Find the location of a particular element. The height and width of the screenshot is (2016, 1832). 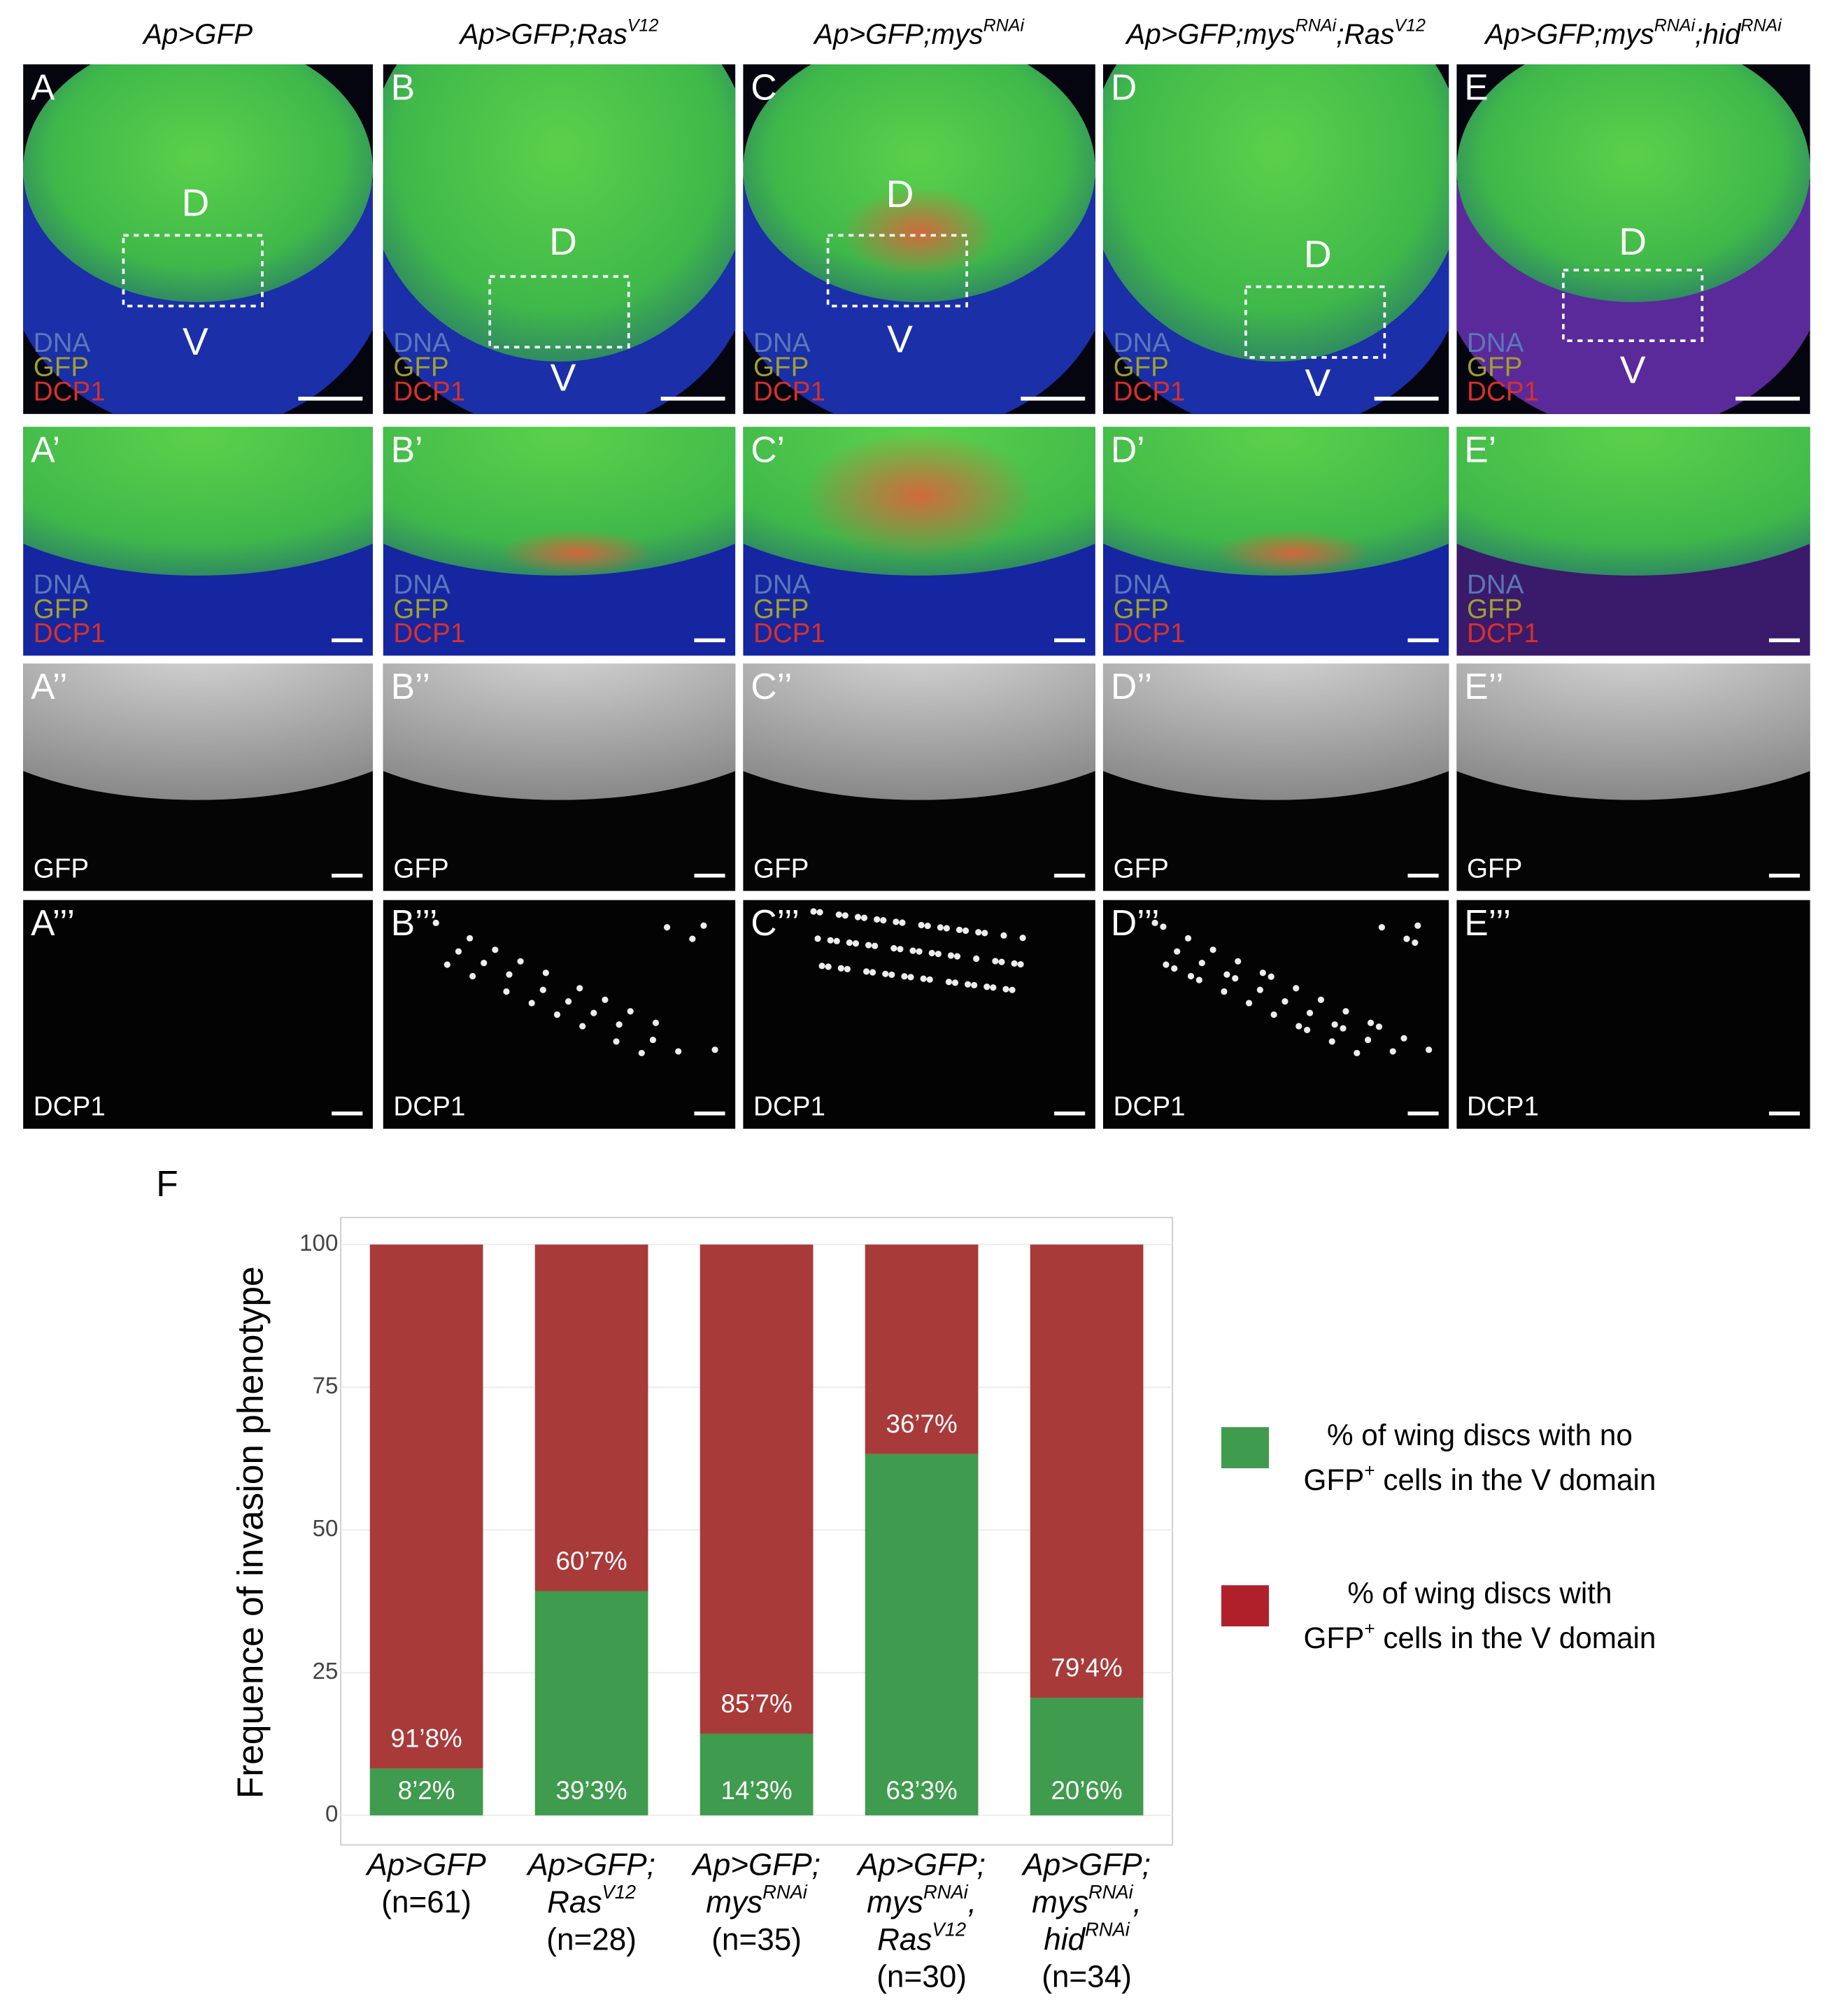

panel-letter: A’’ is located at coordinates (49, 686).